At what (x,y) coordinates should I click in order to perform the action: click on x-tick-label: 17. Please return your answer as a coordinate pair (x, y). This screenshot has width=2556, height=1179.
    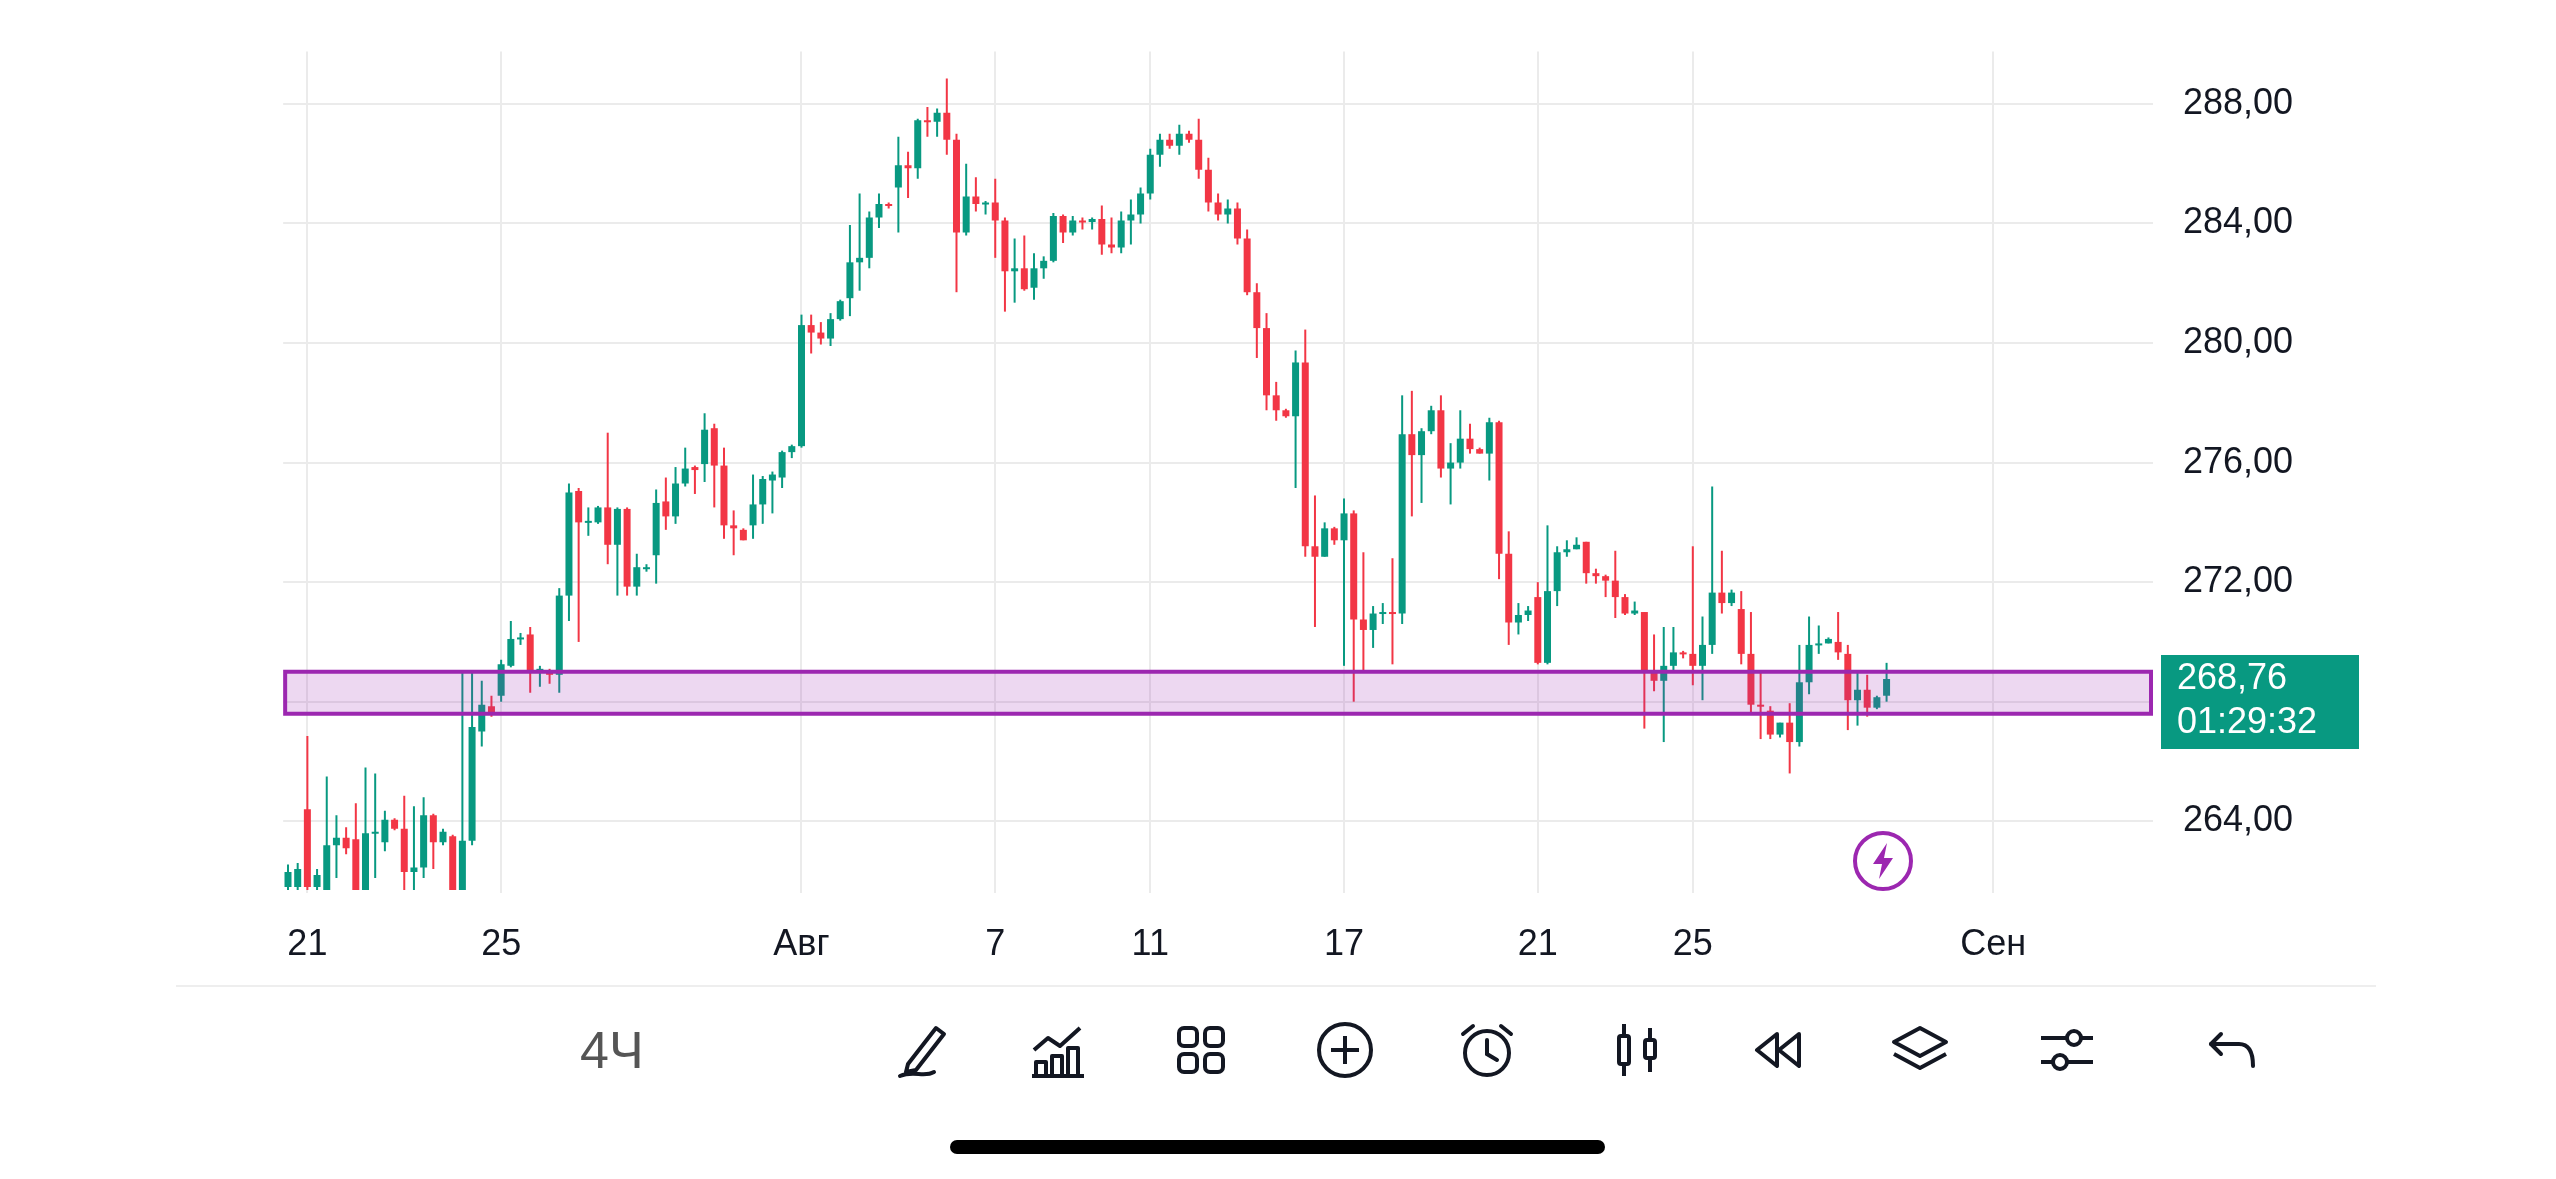
    Looking at the image, I should click on (1344, 942).